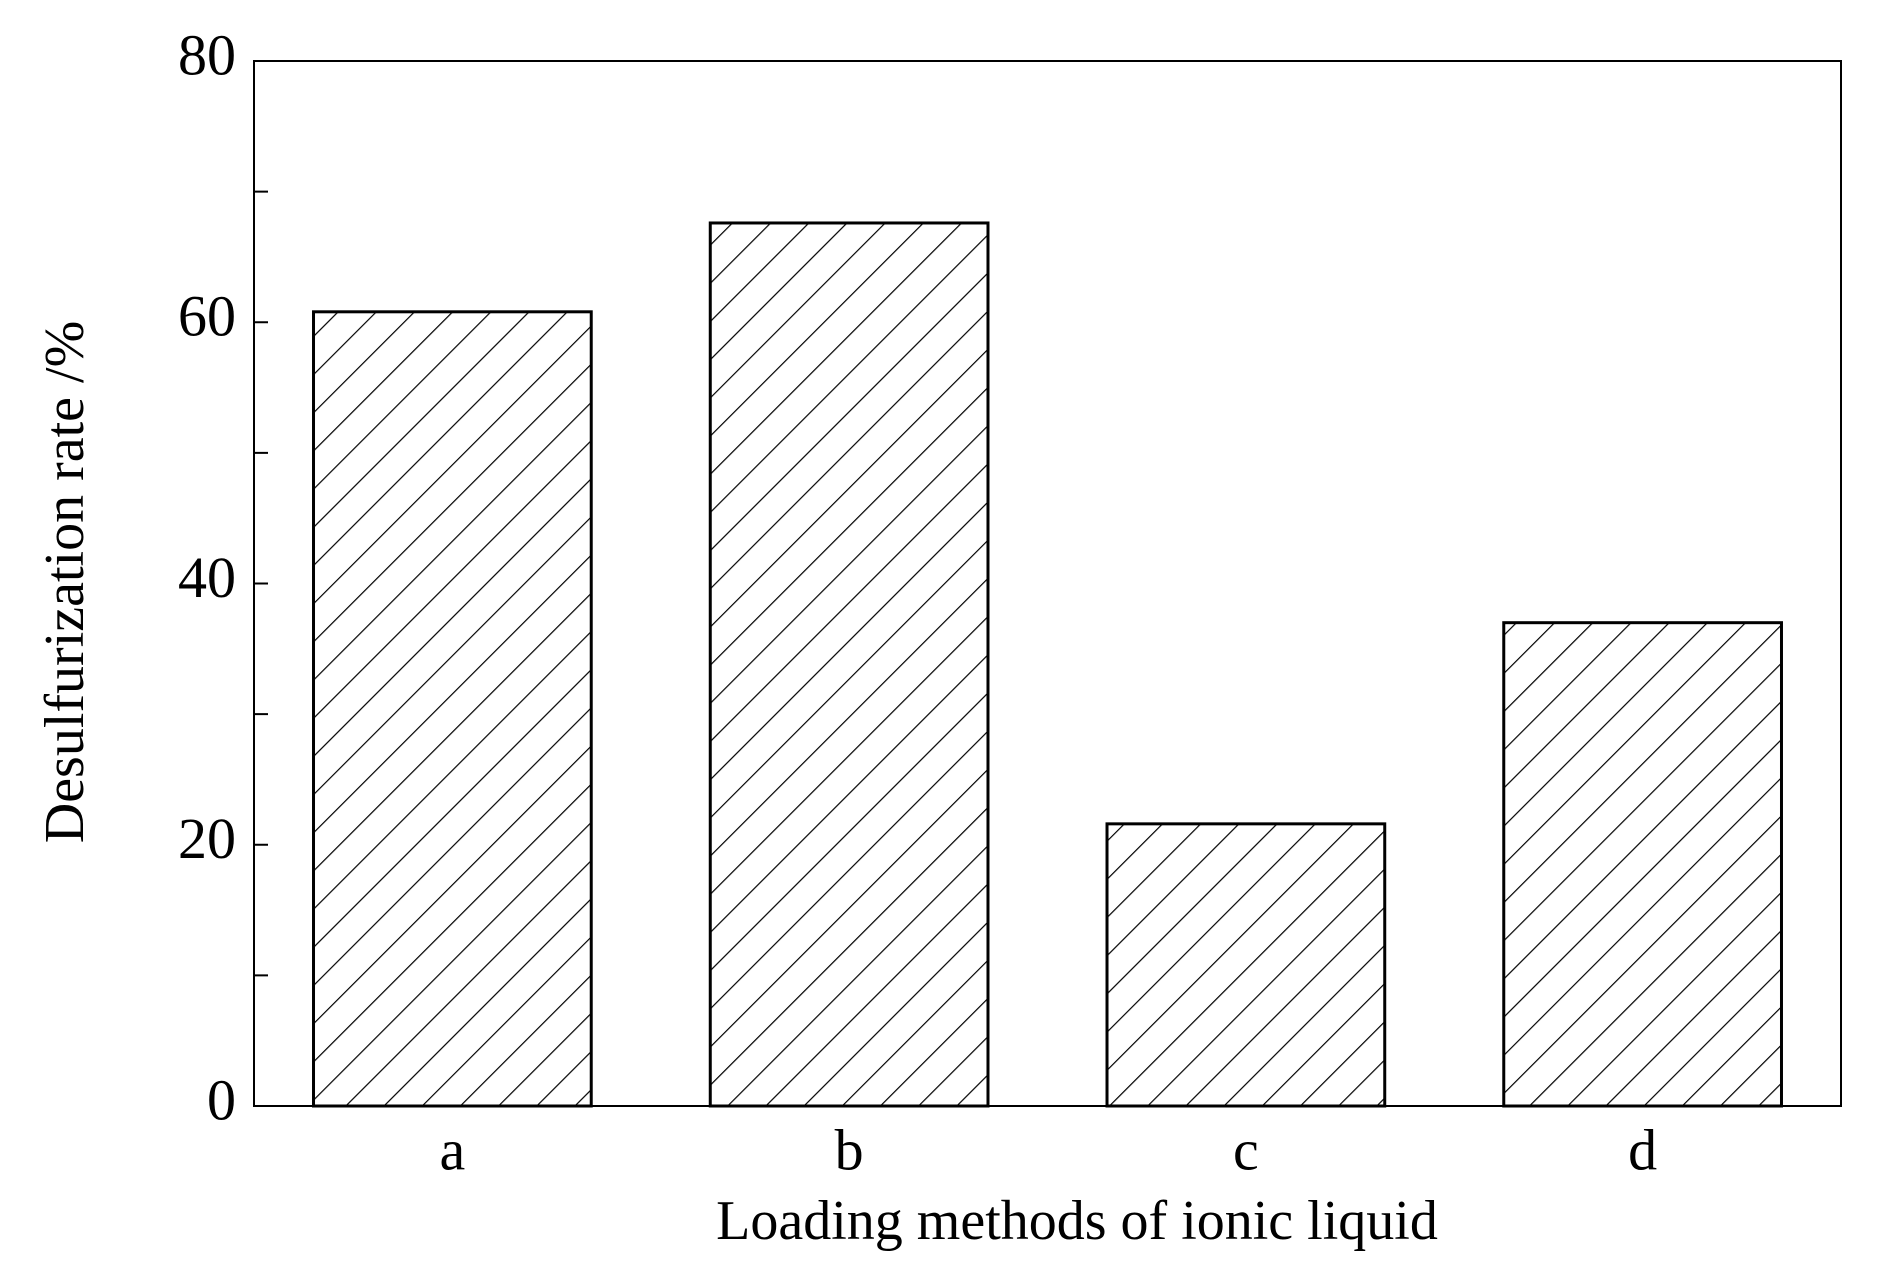 The image size is (1890, 1276). What do you see at coordinates (453, 1149) in the screenshot?
I see `x-tick-label: a` at bounding box center [453, 1149].